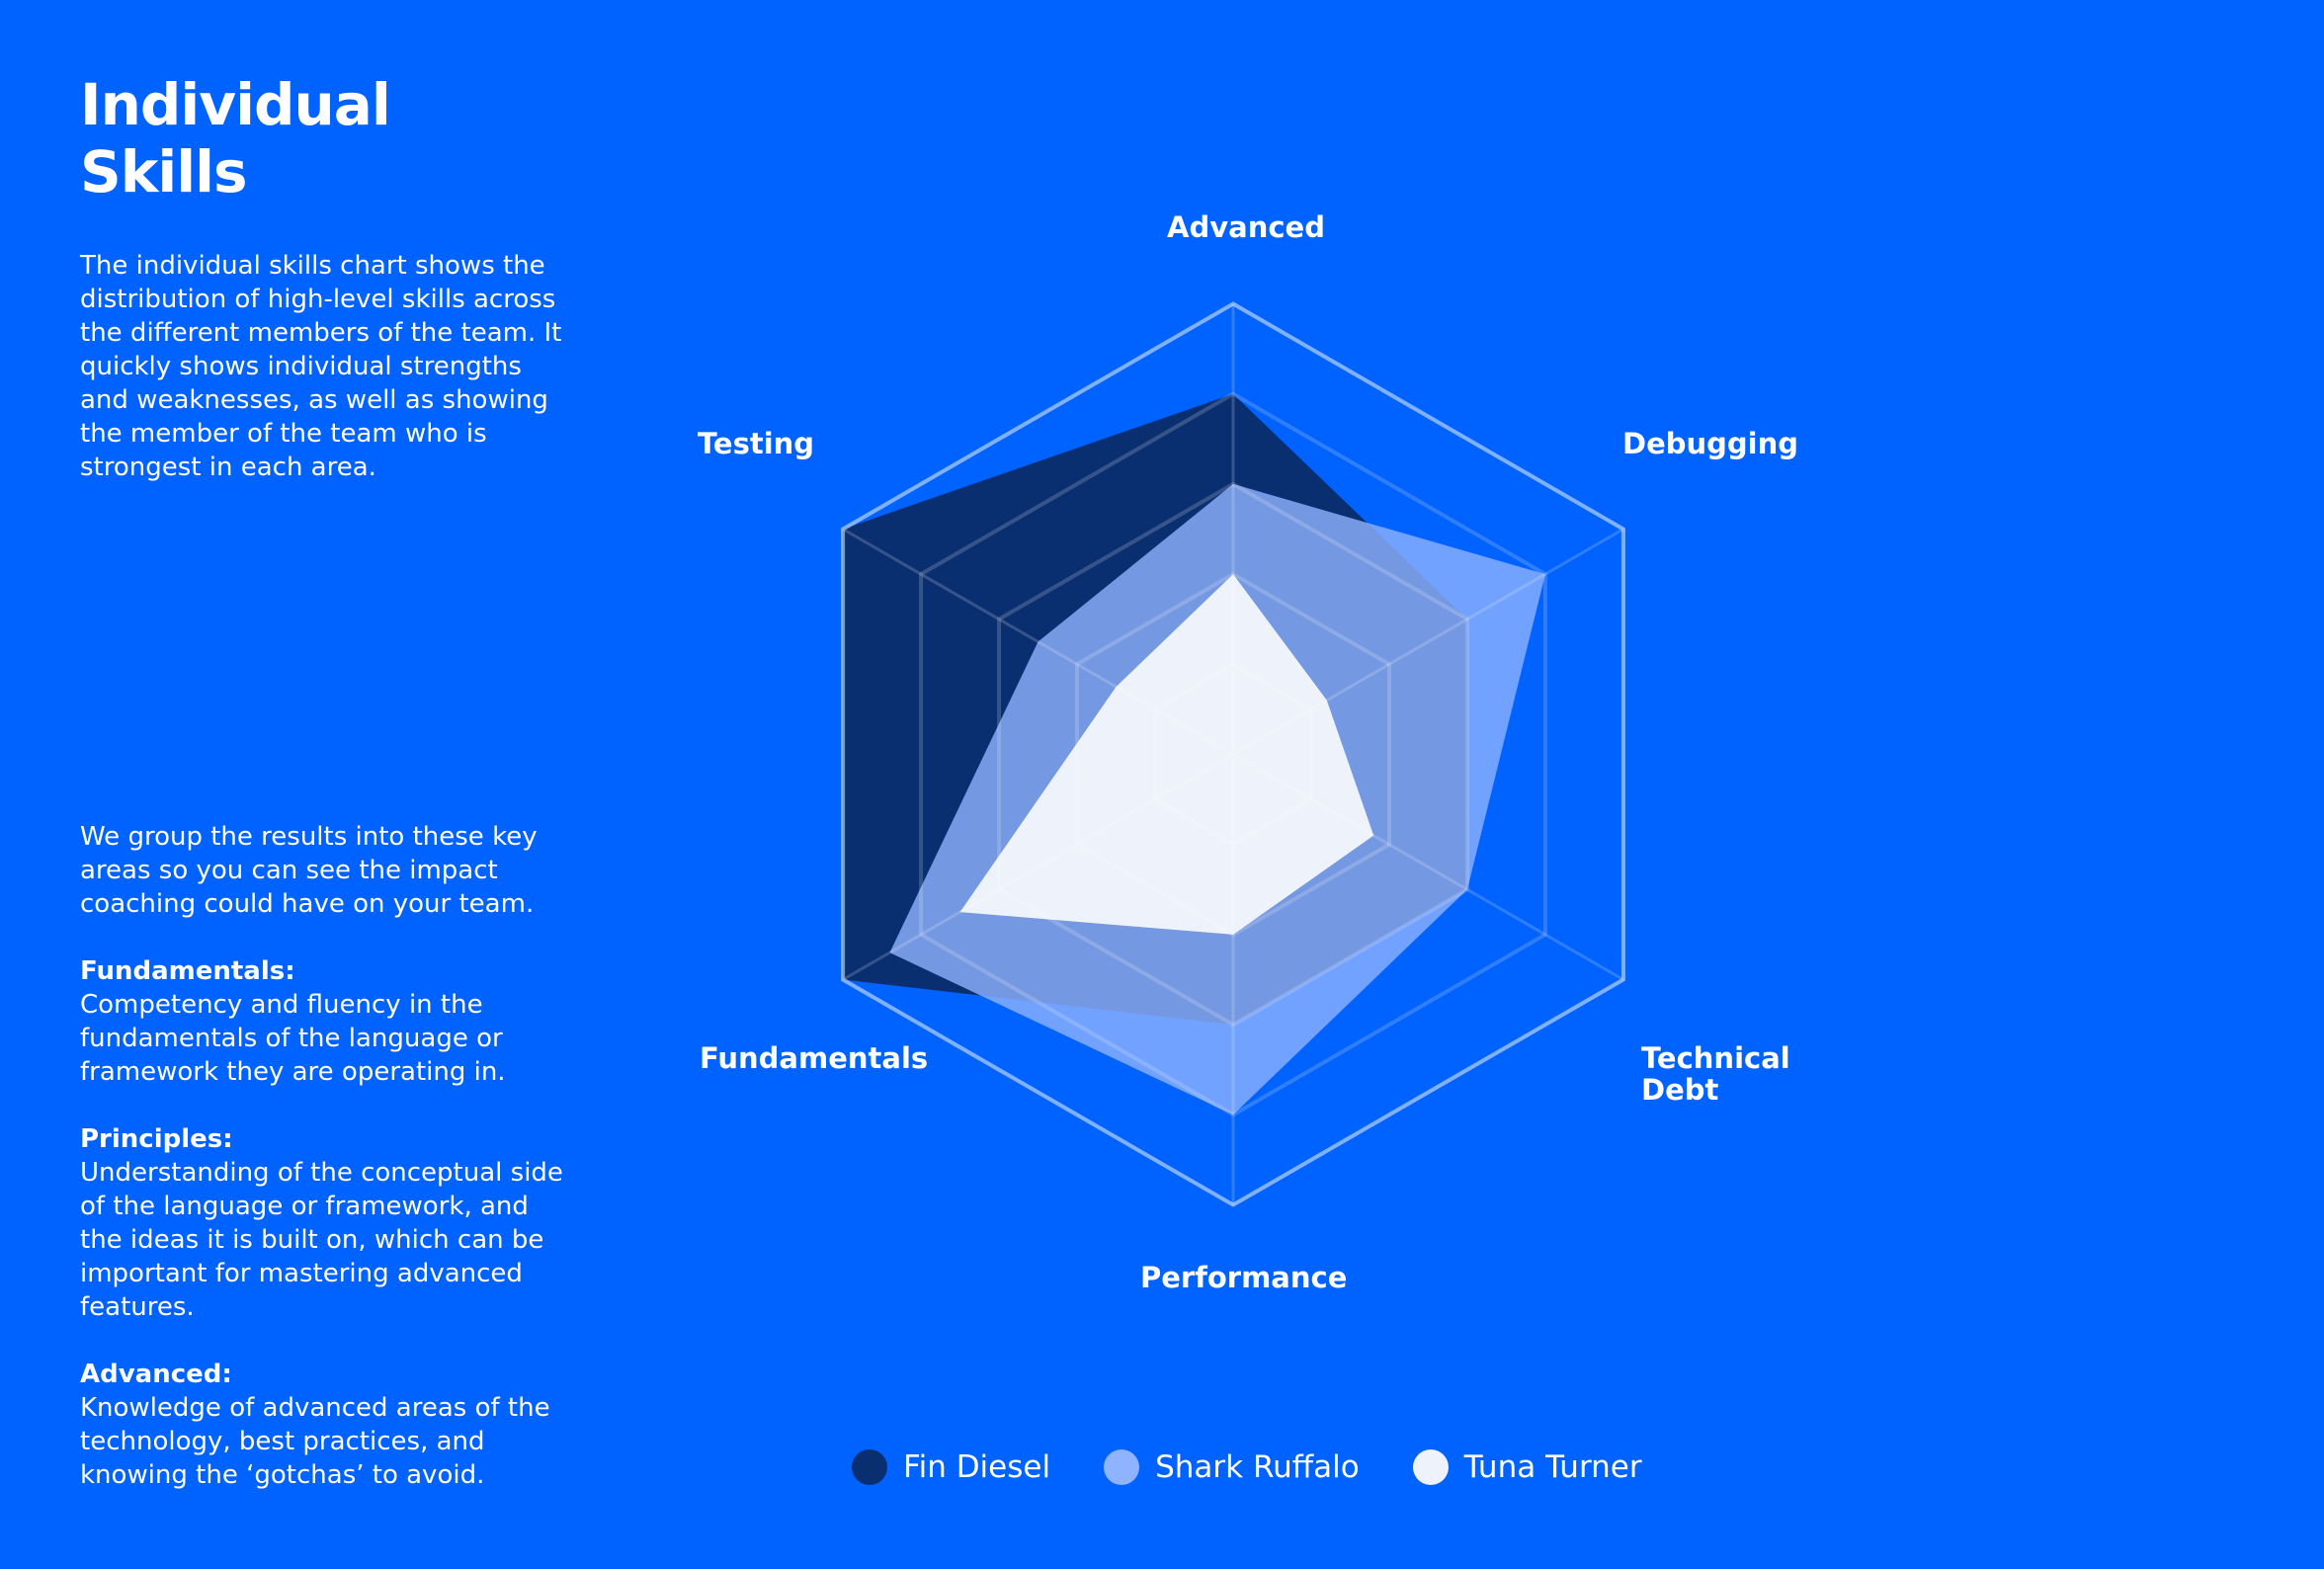 The width and height of the screenshot is (2324, 1569). I want to click on series-area, so click(1166, 754).